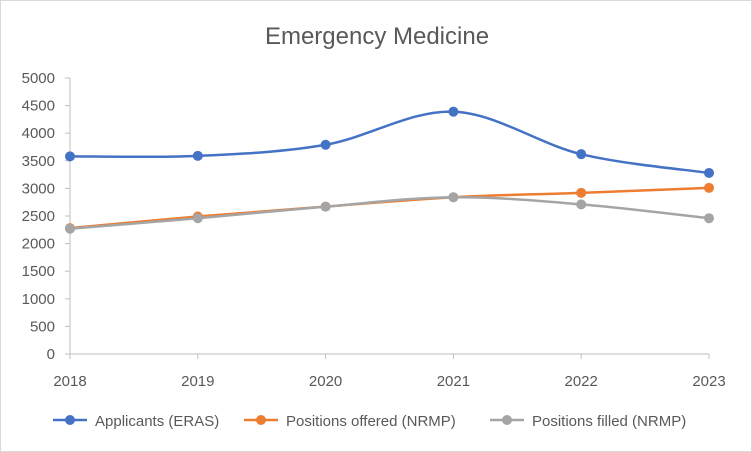 The height and width of the screenshot is (452, 752). Describe the element at coordinates (38, 299) in the screenshot. I see `y-tick-label: 1000` at that location.